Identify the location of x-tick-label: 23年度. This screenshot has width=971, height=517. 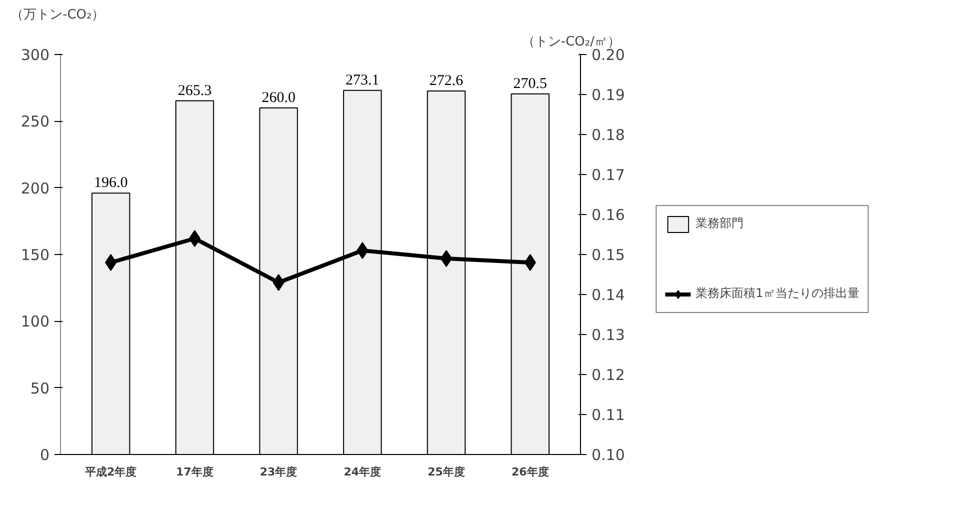
(279, 472).